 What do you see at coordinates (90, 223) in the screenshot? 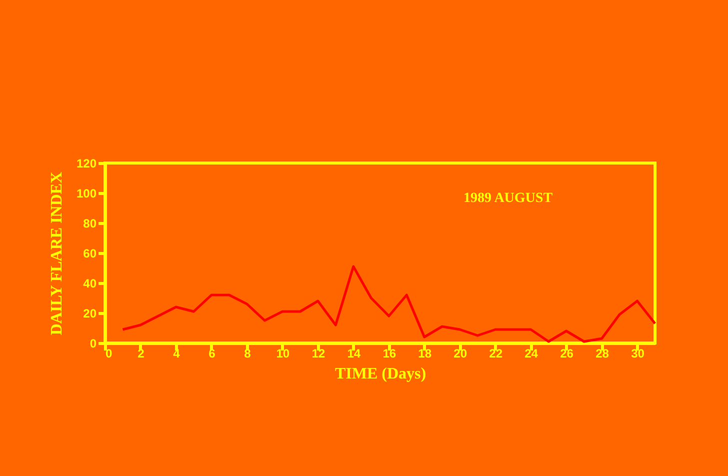
I see `y-tick-label: 80` at bounding box center [90, 223].